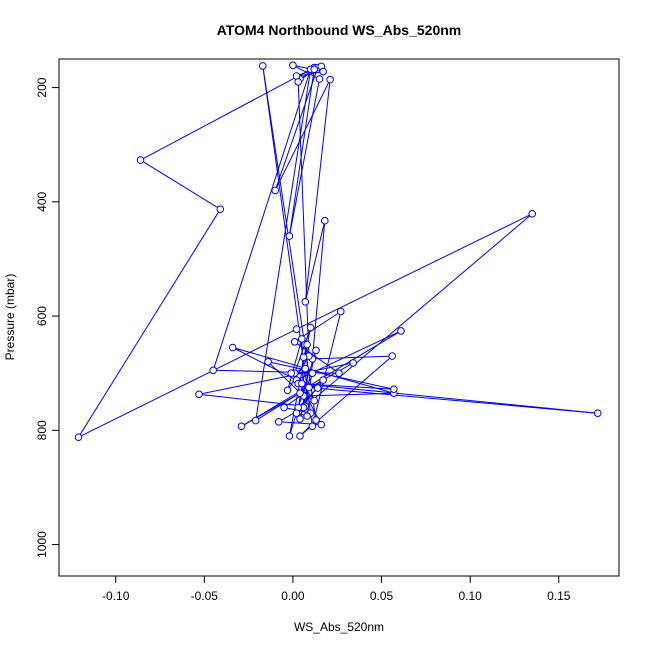  I want to click on y-axis-label: Pressure (mbar), so click(10, 317).